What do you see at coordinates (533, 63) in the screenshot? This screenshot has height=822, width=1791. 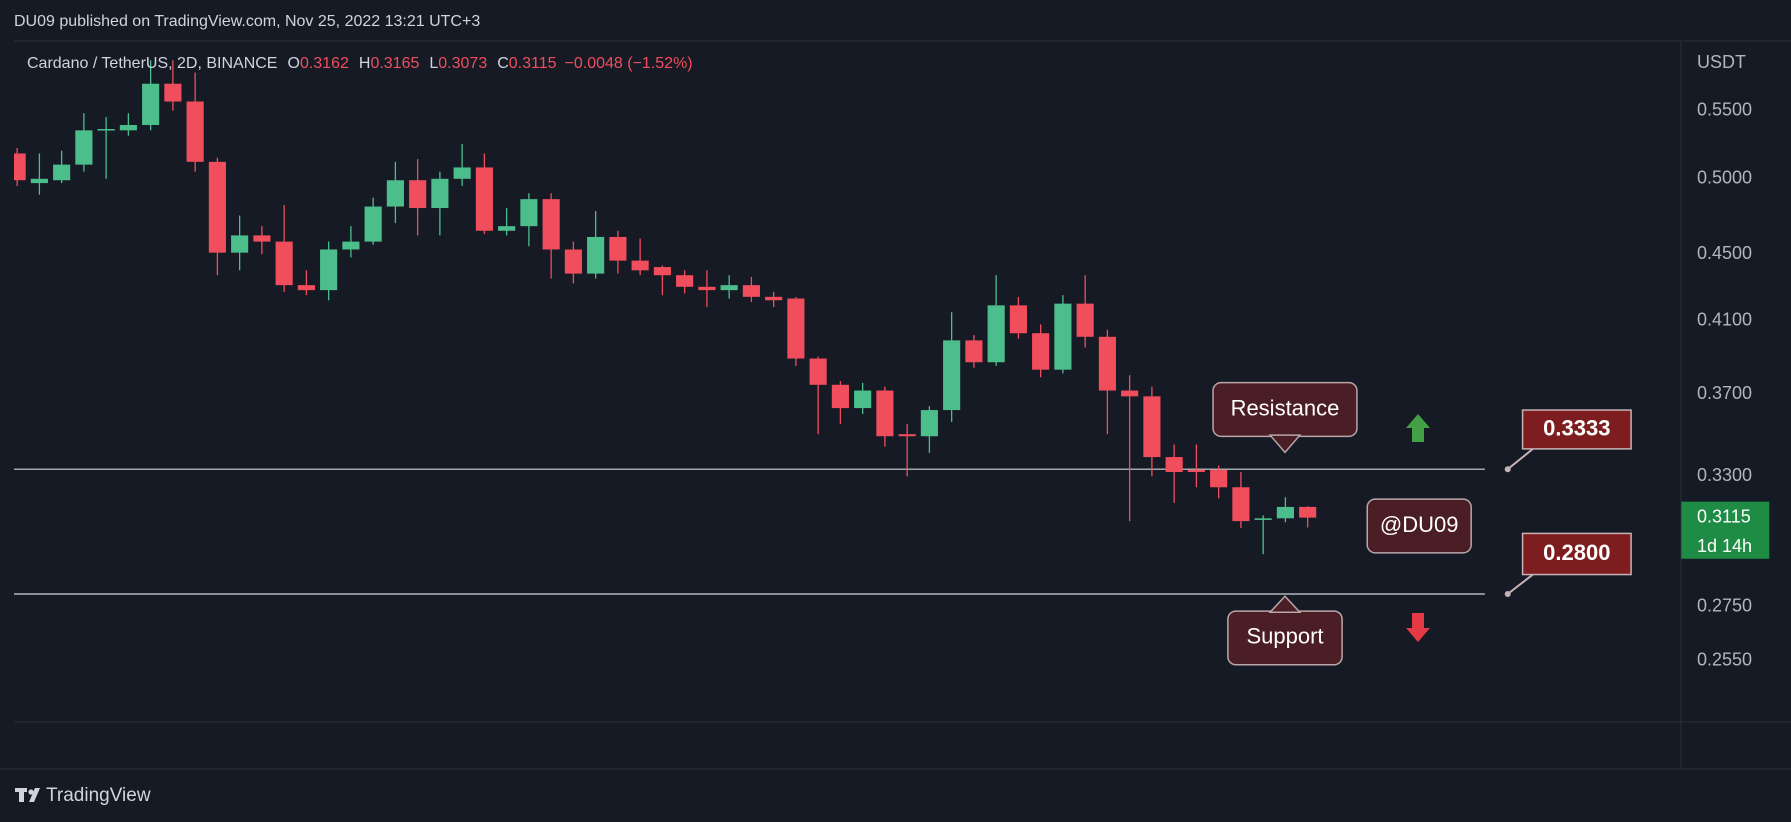 I see `ohlc-value: 0.3115` at bounding box center [533, 63].